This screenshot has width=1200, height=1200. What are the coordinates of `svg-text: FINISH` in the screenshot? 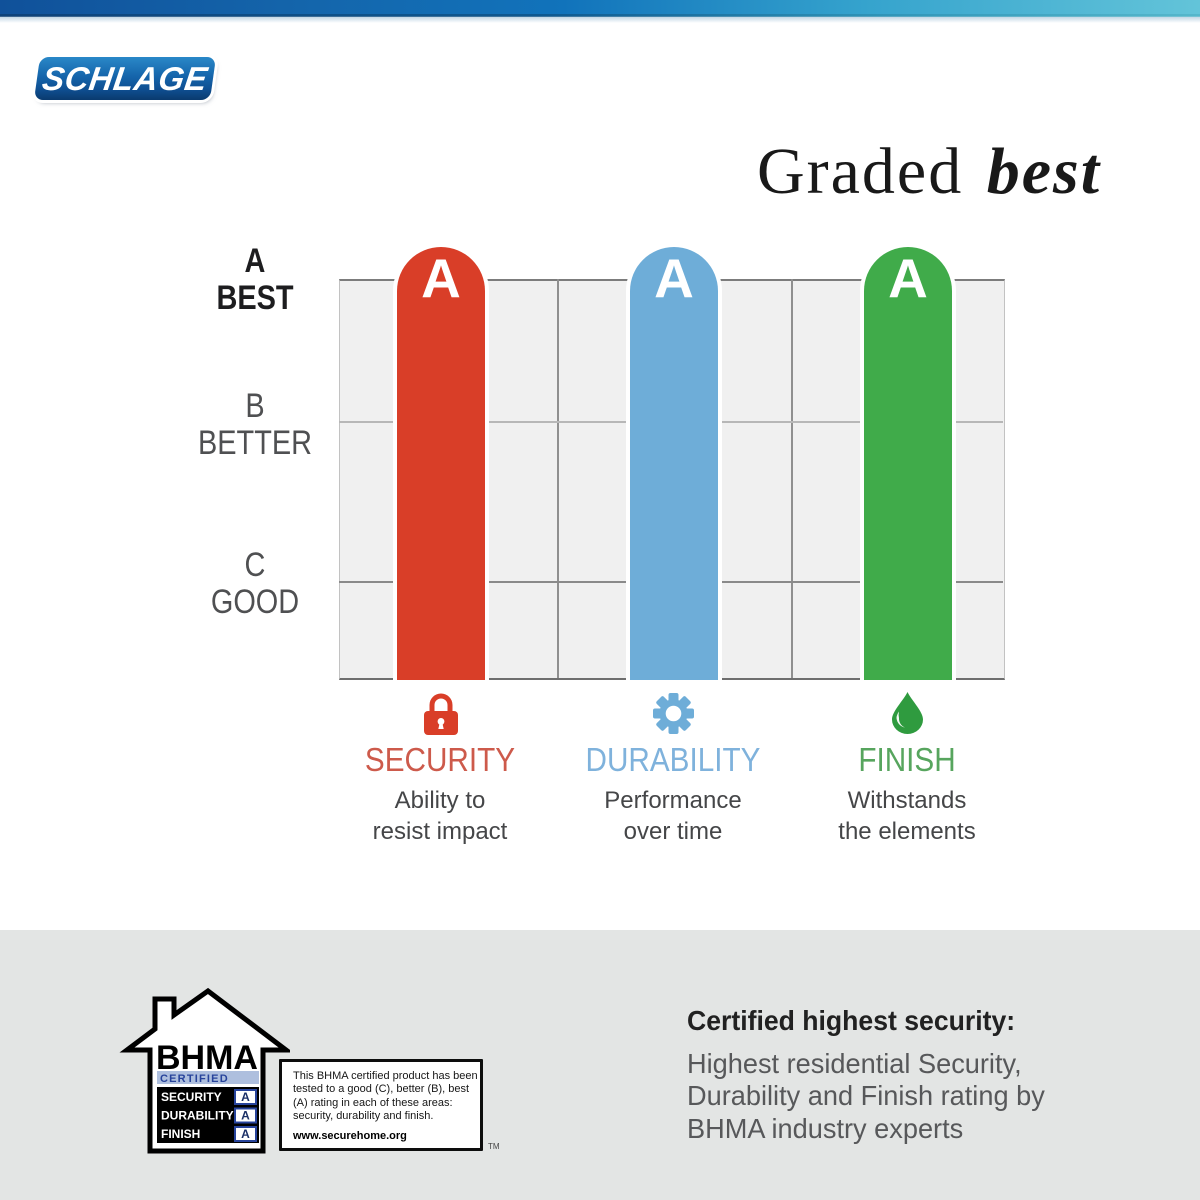 It's located at (180, 1134).